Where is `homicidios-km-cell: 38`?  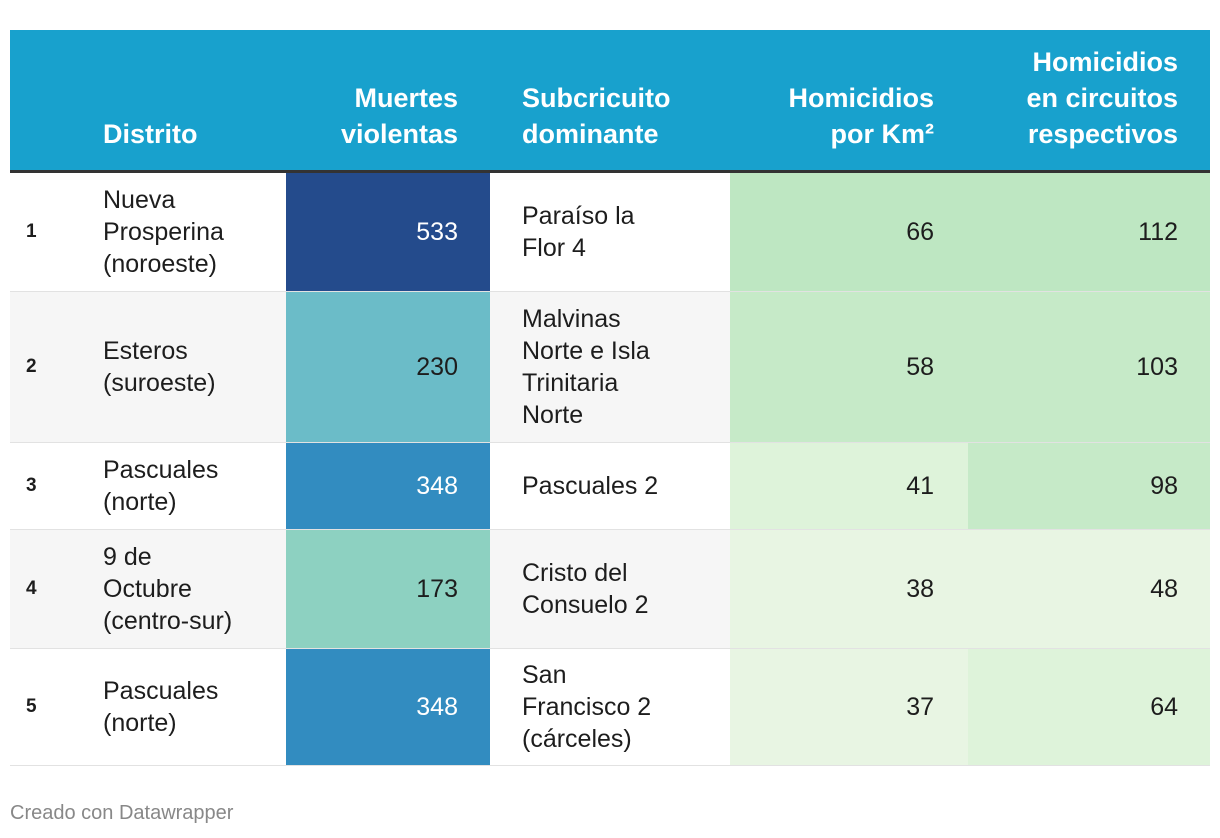
homicidios-km-cell: 38 is located at coordinates (849, 589).